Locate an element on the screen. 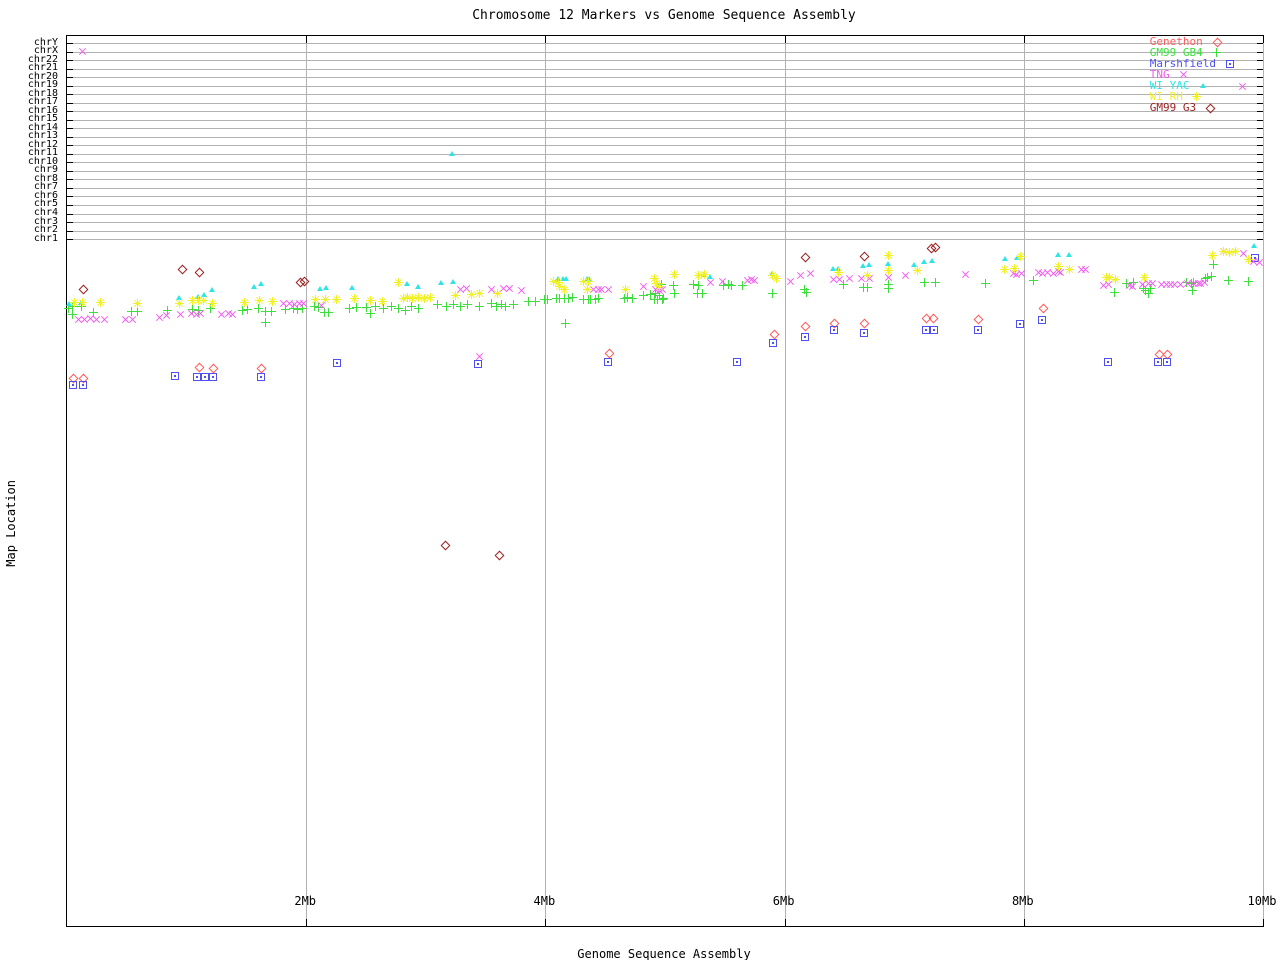 The height and width of the screenshot is (960, 1280). x-tick-label: 6Mb is located at coordinates (783, 901).